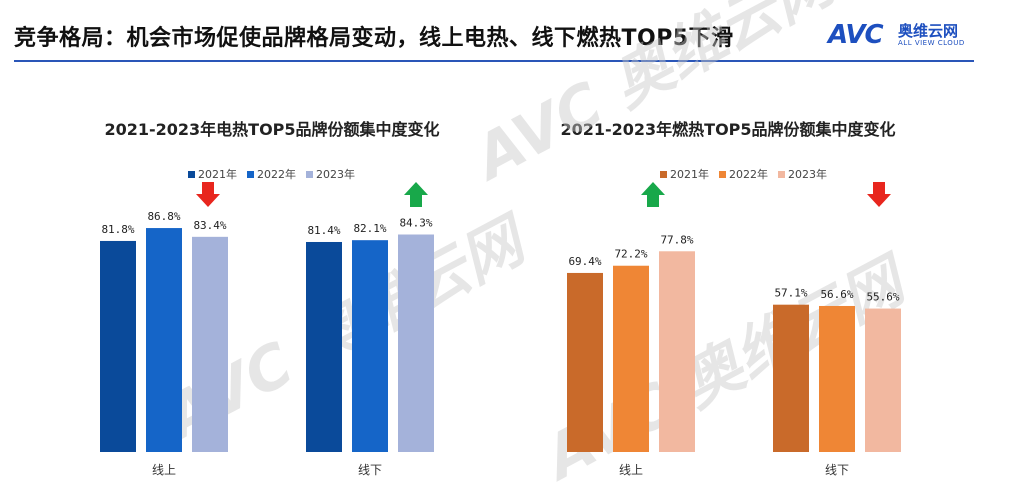 The width and height of the screenshot is (1017, 500). What do you see at coordinates (584, 261) in the screenshot?
I see `data-label: 69.4%` at bounding box center [584, 261].